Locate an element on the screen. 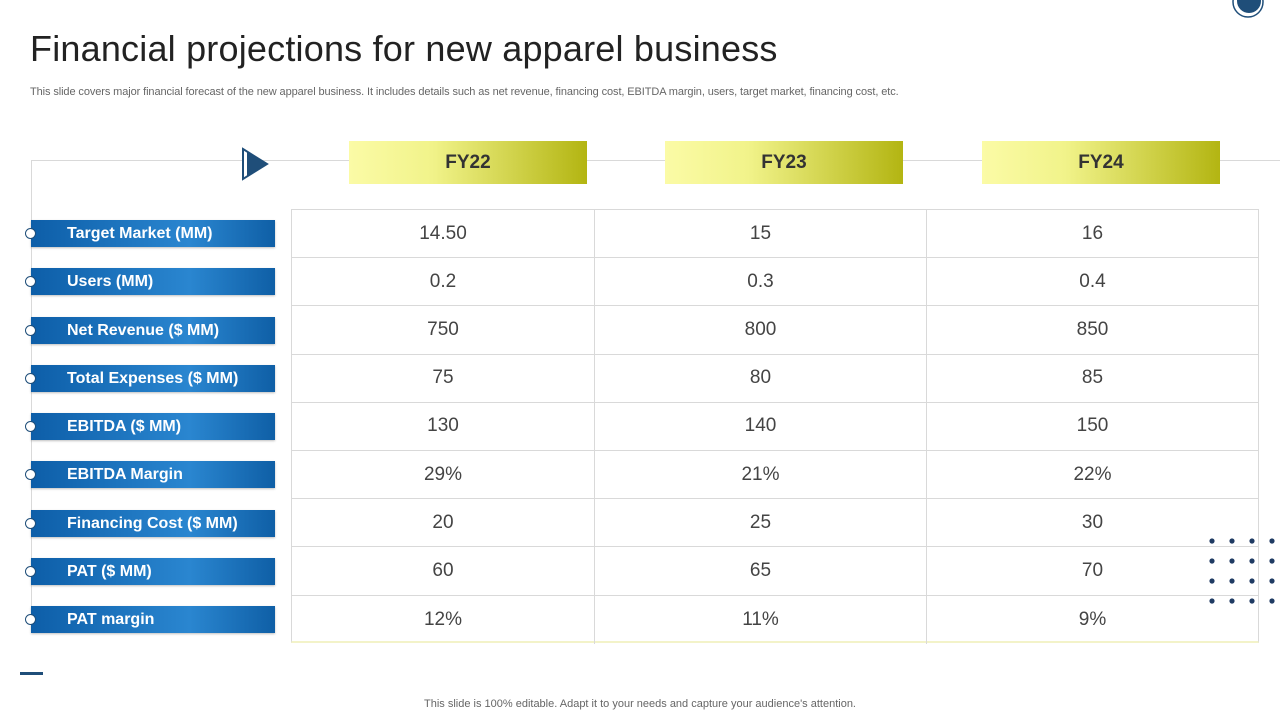 The image size is (1280, 720). row-label: PAT ($ MM) is located at coordinates (150, 571).